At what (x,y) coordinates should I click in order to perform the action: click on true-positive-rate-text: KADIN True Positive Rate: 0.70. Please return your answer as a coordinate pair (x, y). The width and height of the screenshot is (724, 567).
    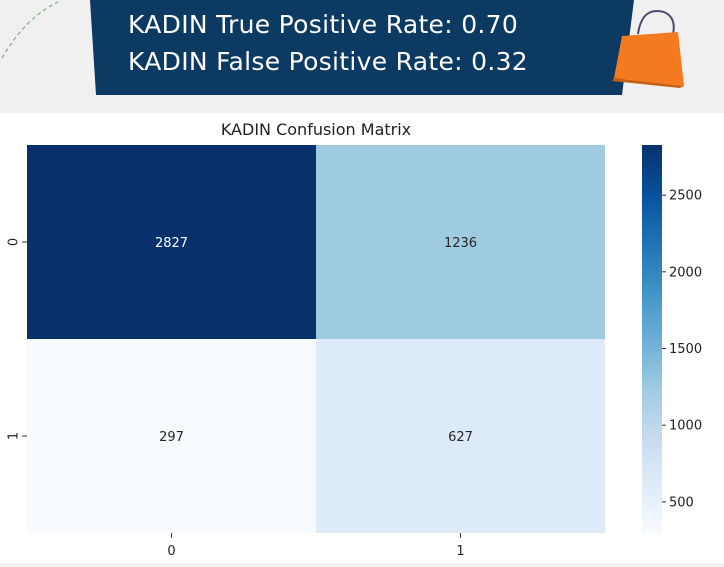
    Looking at the image, I should click on (323, 24).